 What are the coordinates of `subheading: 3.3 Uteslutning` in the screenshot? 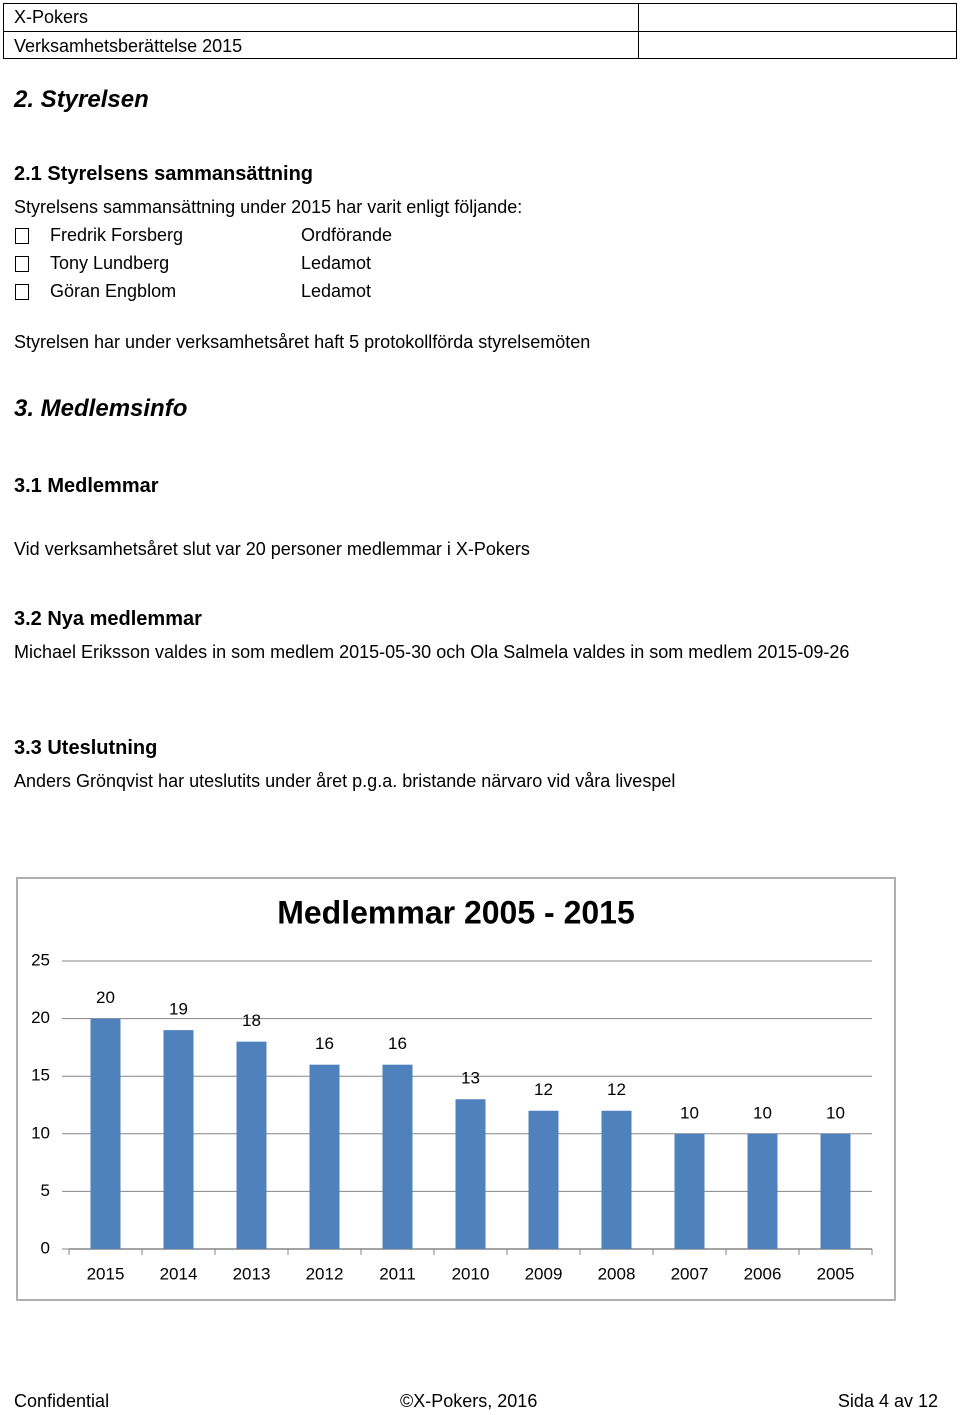 It's located at (86, 748).